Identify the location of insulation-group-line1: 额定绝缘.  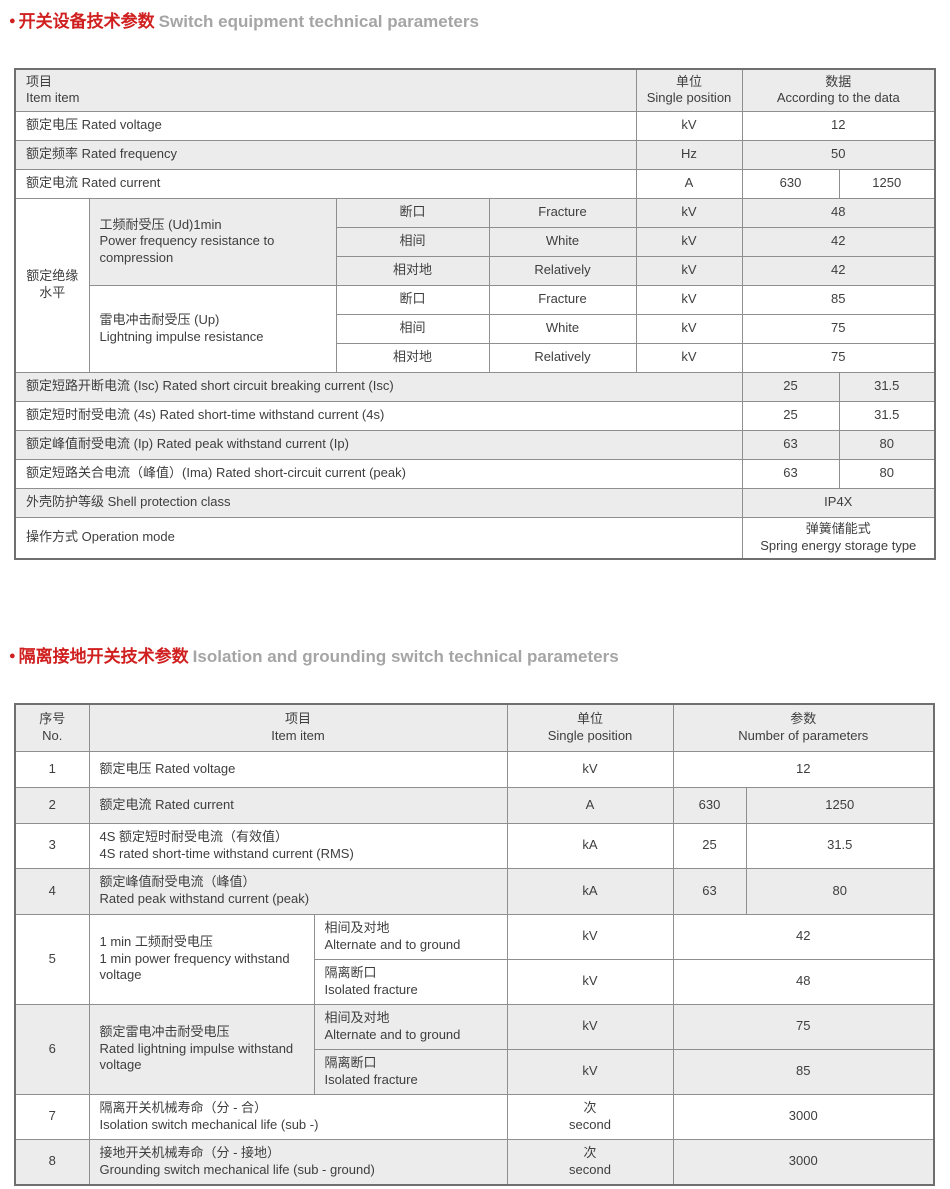
(52, 276).